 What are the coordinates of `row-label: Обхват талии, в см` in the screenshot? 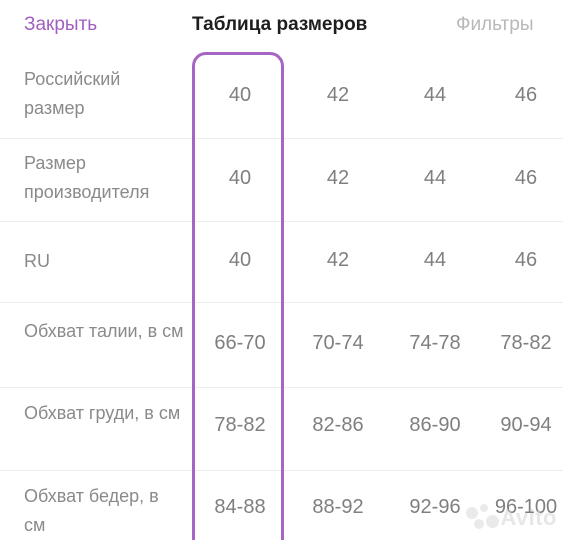 It's located at (104, 331).